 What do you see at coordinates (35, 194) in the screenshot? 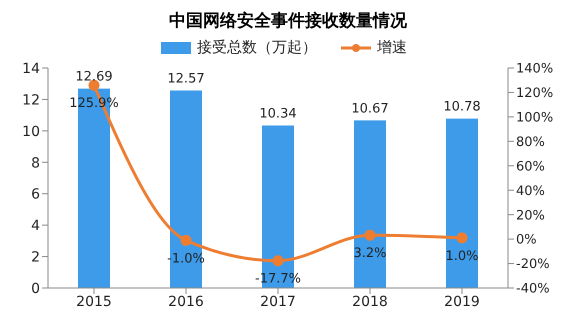
I see `y-tick-label: 6` at bounding box center [35, 194].